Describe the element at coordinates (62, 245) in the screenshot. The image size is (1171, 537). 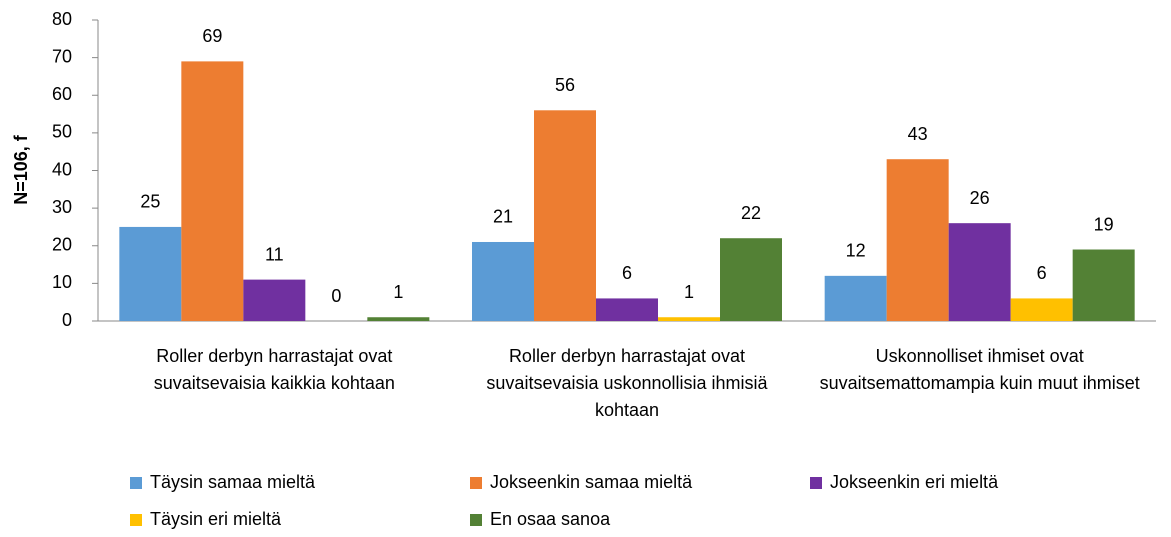
I see `y-tick-label: 20` at that location.